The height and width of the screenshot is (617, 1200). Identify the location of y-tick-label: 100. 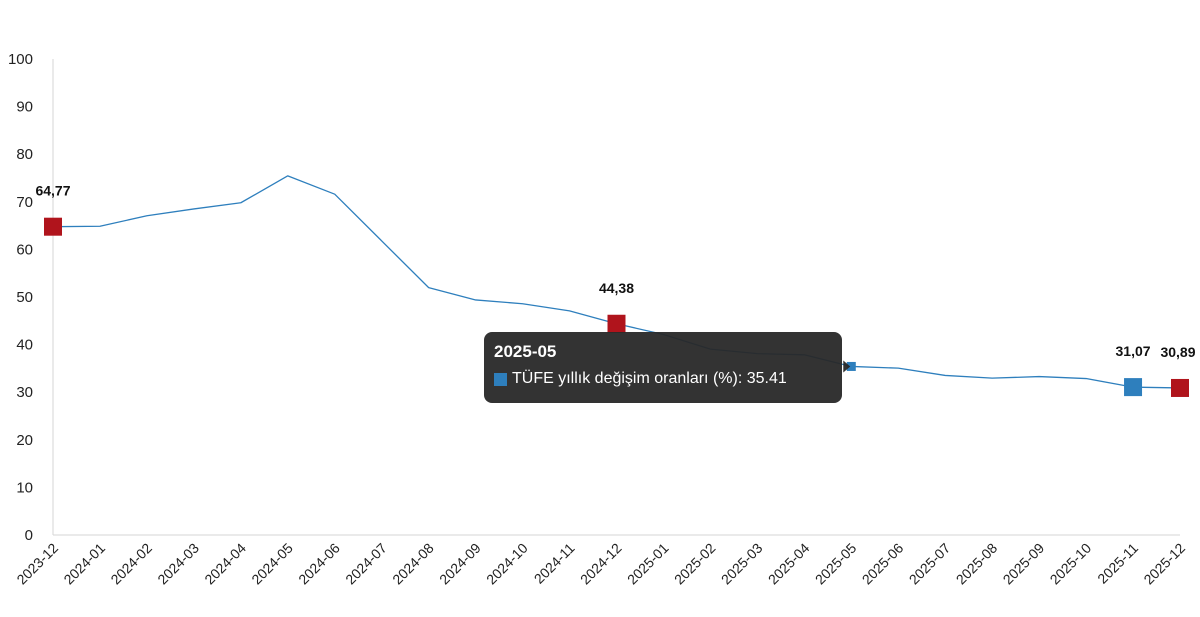
(20, 59).